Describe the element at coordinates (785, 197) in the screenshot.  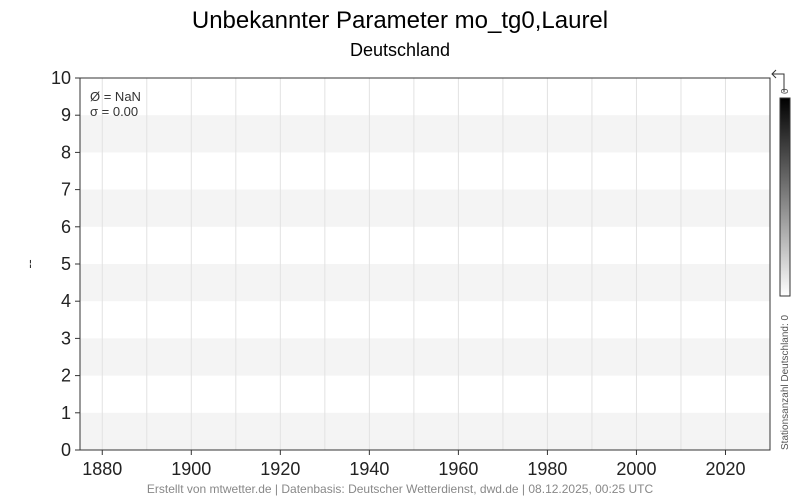
I see `colorbar` at that location.